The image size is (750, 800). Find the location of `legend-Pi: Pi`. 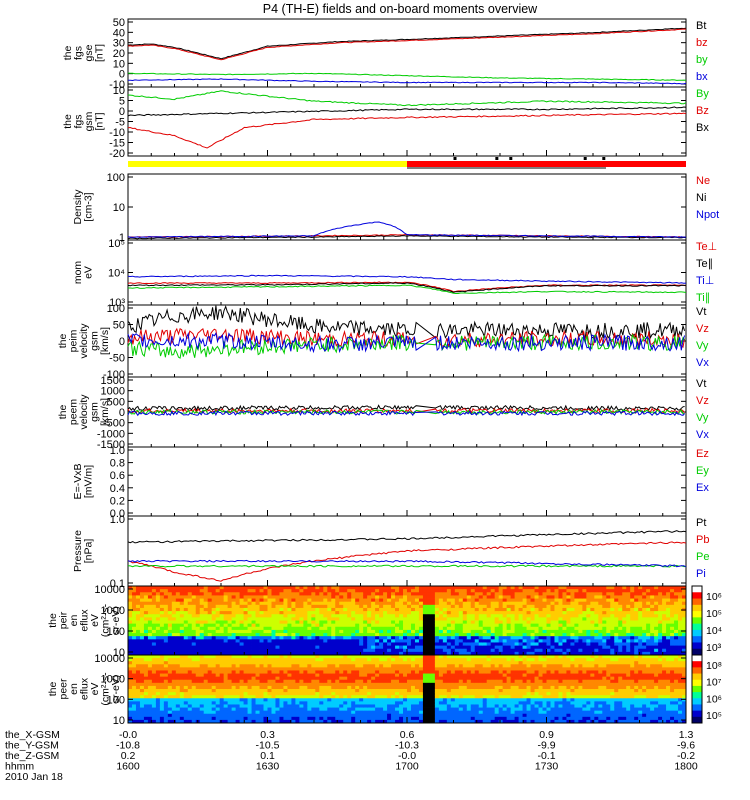

legend-Pi: Pi is located at coordinates (701, 574).